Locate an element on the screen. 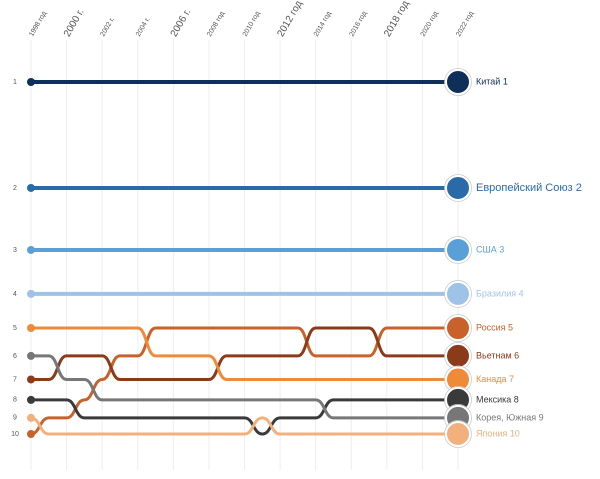 The height and width of the screenshot is (479, 600). legend-label: Япония 10 is located at coordinates (498, 433).